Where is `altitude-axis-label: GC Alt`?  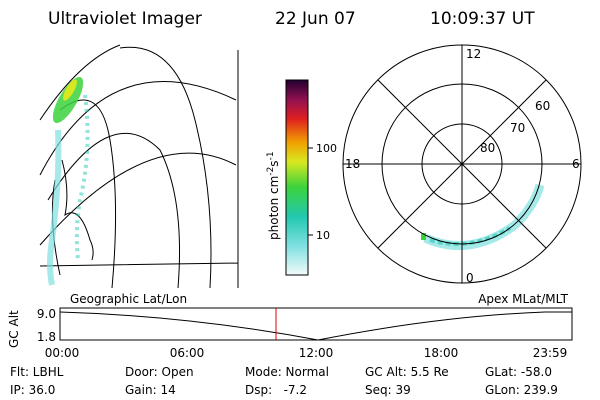
altitude-axis-label: GC Alt is located at coordinates (14, 329).